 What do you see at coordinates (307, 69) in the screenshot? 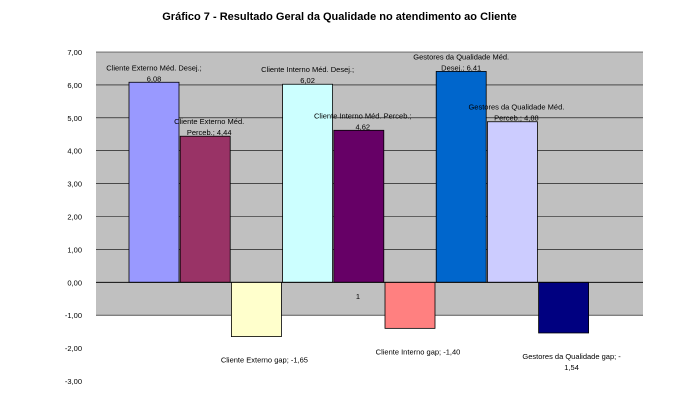
I see `data-label: Cliente Interno Méd. Desej.;` at bounding box center [307, 69].